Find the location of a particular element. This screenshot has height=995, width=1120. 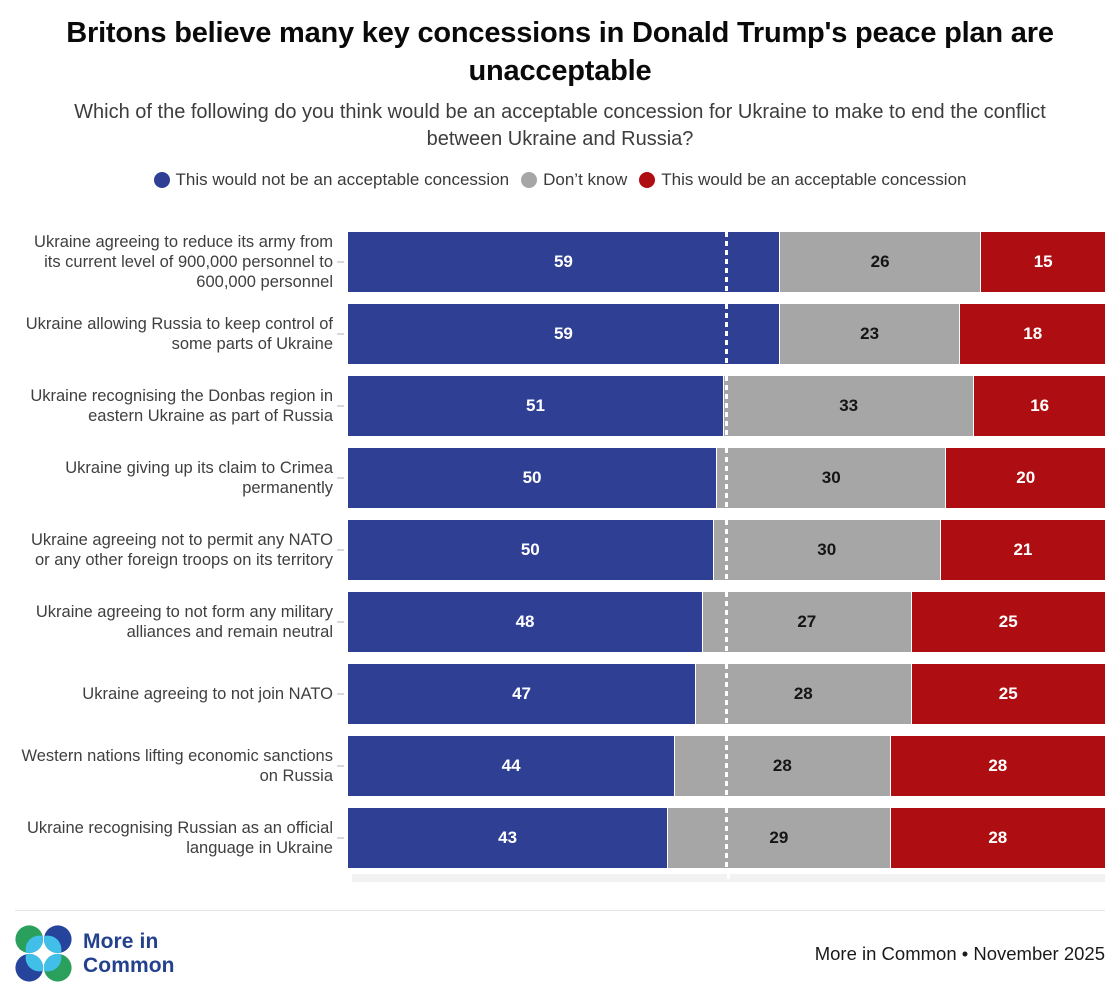

bar-value: 43 is located at coordinates (508, 837).